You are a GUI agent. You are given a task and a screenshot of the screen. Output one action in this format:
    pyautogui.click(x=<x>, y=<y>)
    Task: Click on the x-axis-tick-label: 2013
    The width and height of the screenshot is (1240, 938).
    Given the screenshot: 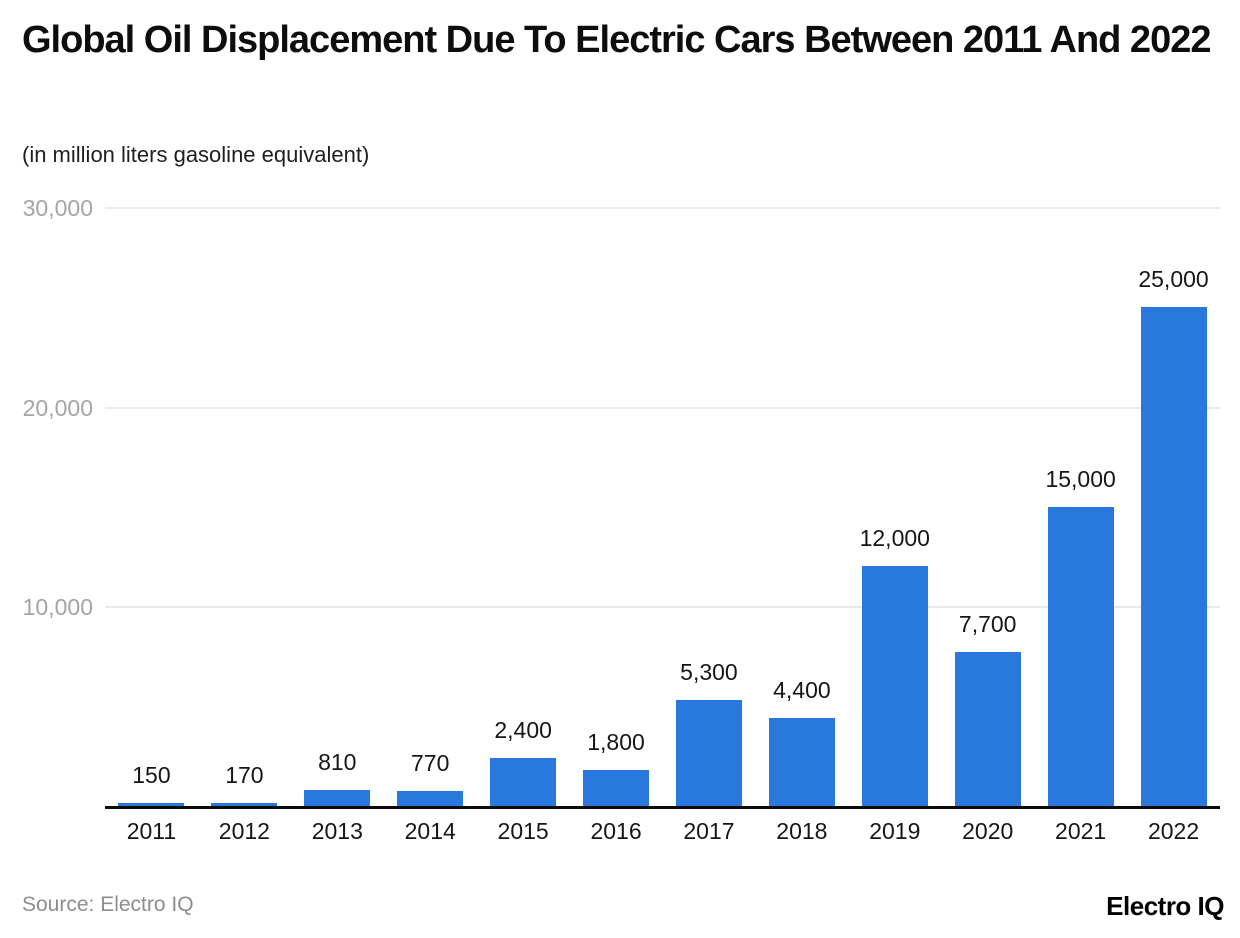 What is the action you would take?
    pyautogui.click(x=337, y=831)
    